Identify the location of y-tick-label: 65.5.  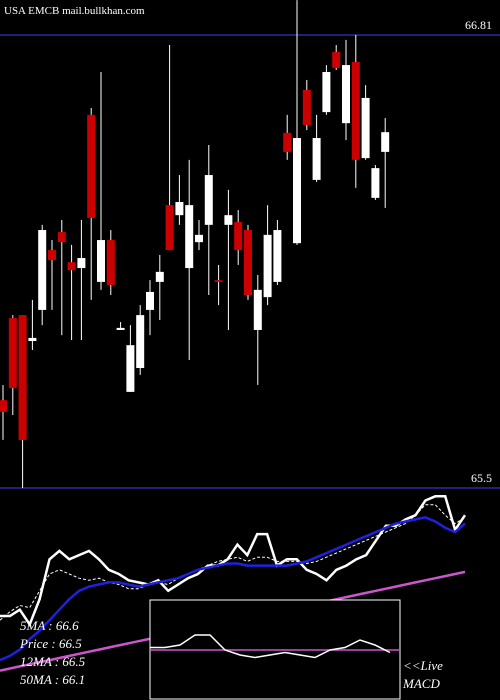
(481, 478).